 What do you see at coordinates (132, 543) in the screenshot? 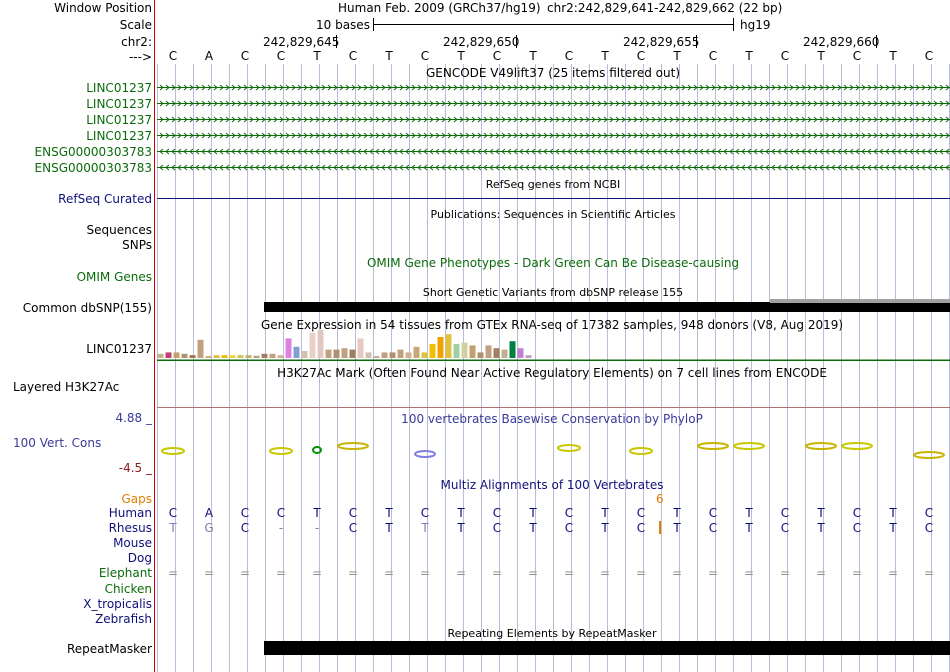
I see `species-label: Mouse` at bounding box center [132, 543].